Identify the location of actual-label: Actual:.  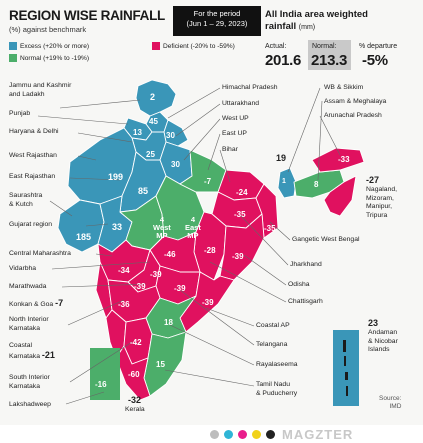
(276, 46).